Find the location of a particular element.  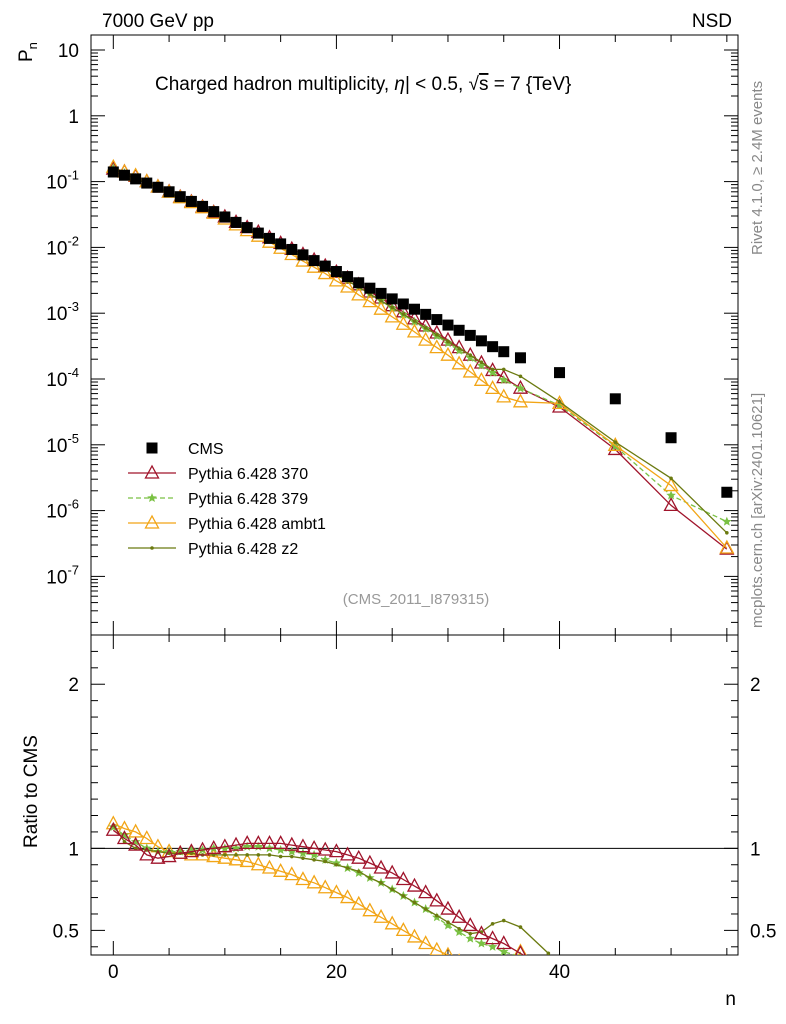

ratio-line-p370 is located at coordinates (318, 892).